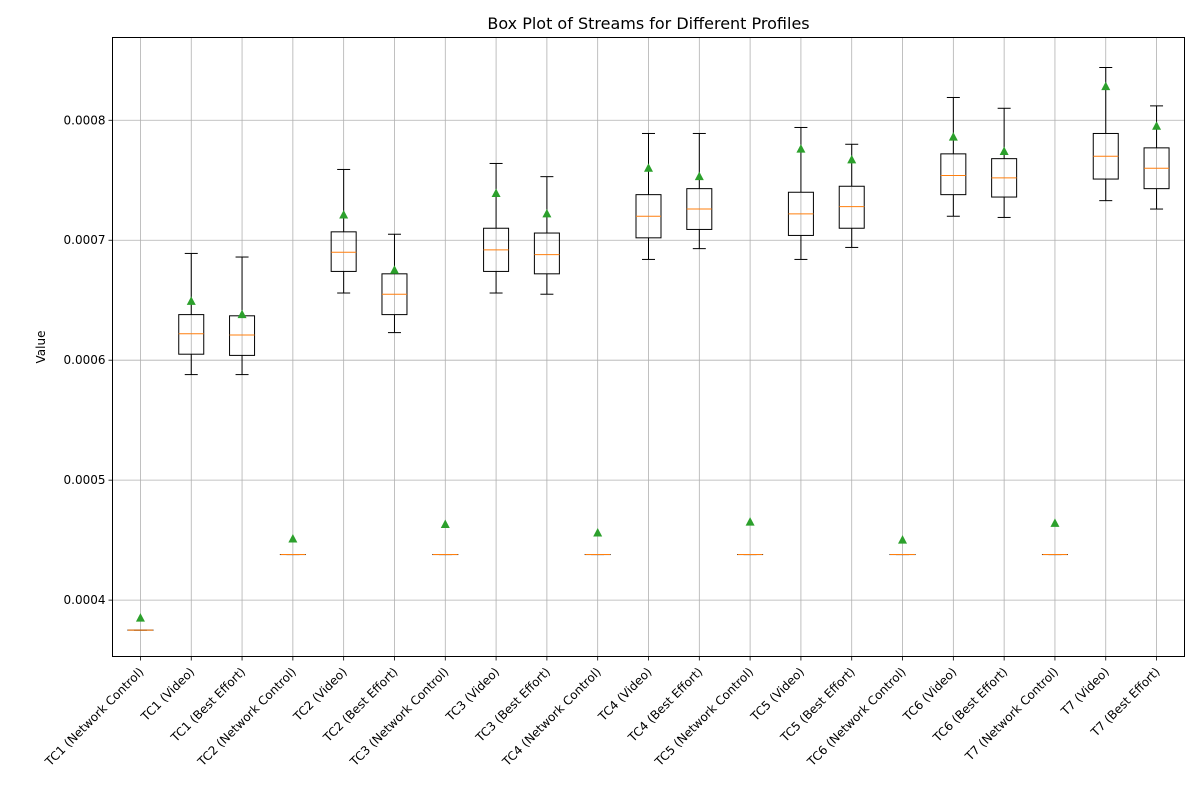  Describe the element at coordinates (41, 347) in the screenshot. I see `y-axis-label: Value` at that location.